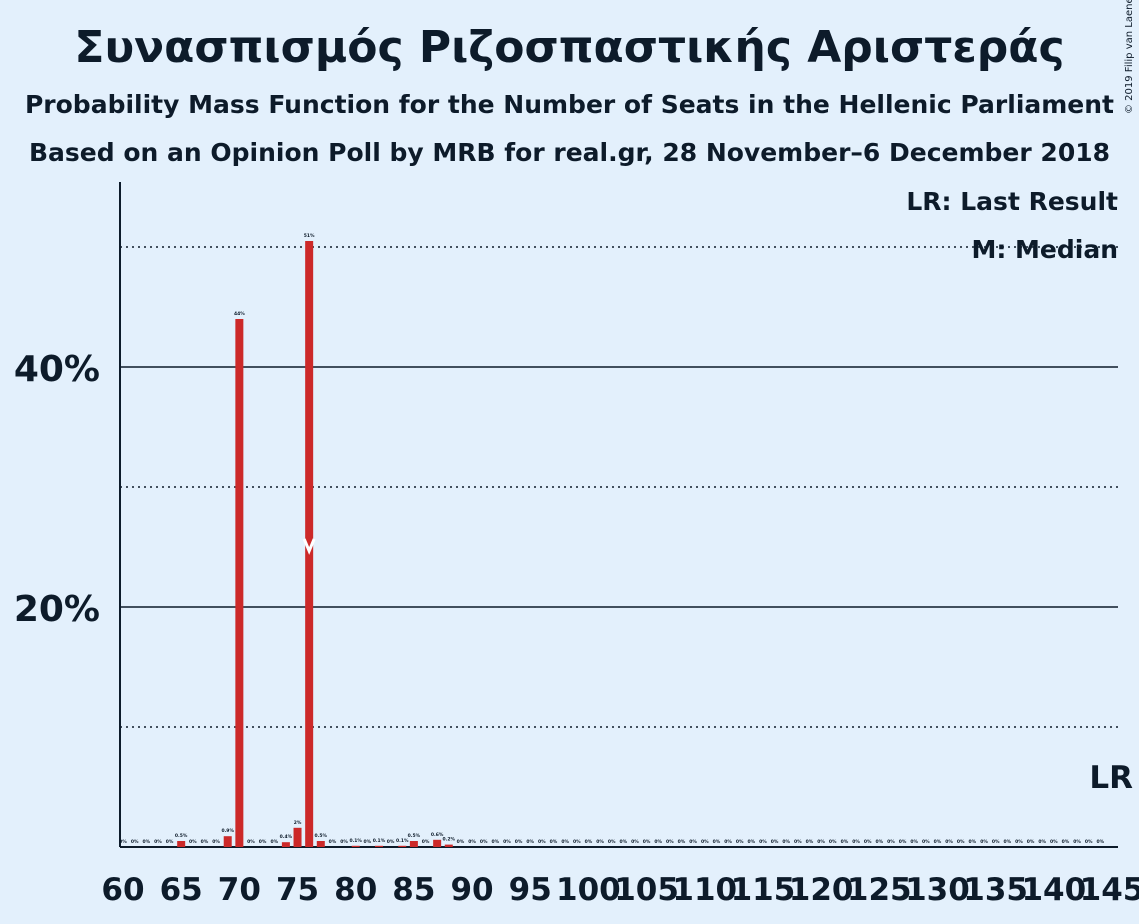 This screenshot has width=1139, height=924. Describe the element at coordinates (1012, 201) in the screenshot. I see `legend-last-result: LR: Last Result` at that location.